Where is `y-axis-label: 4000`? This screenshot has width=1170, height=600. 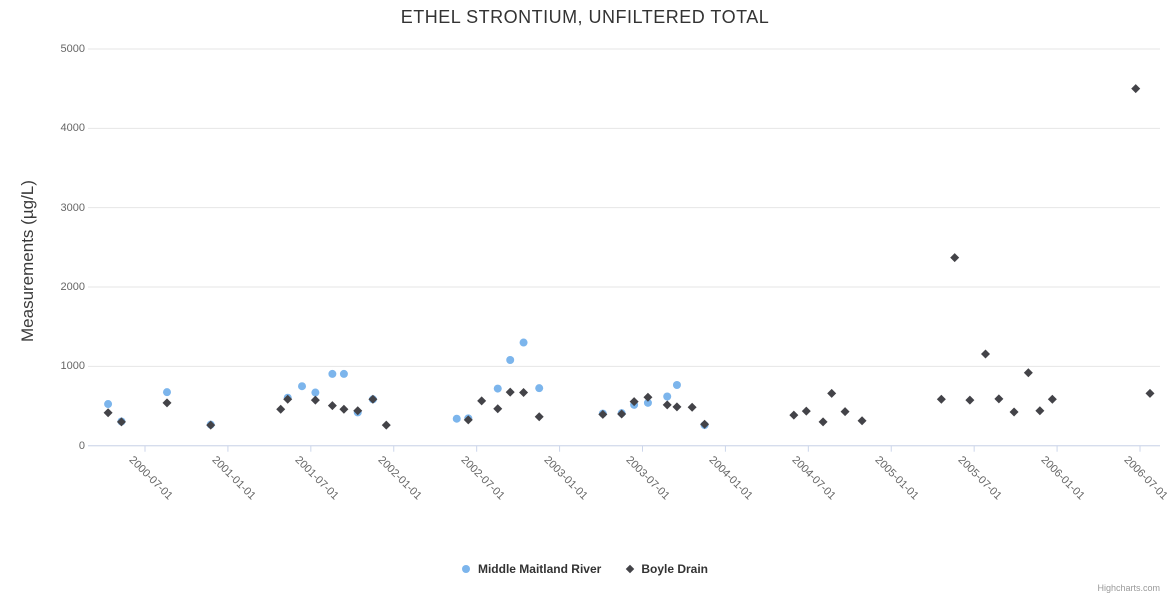 y-axis-label: 4000 is located at coordinates (72, 128).